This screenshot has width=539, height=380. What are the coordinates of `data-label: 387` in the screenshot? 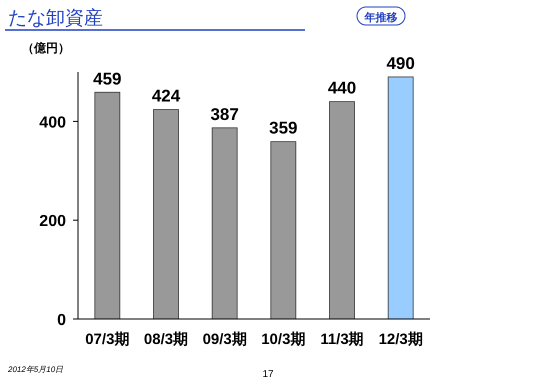 It's located at (224, 114).